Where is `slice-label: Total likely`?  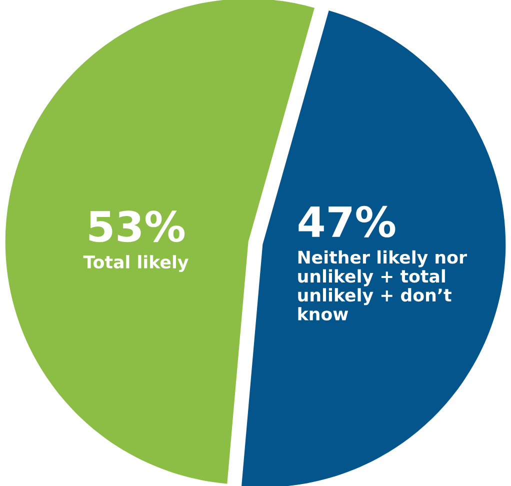 slice-label: Total likely is located at coordinates (135, 263).